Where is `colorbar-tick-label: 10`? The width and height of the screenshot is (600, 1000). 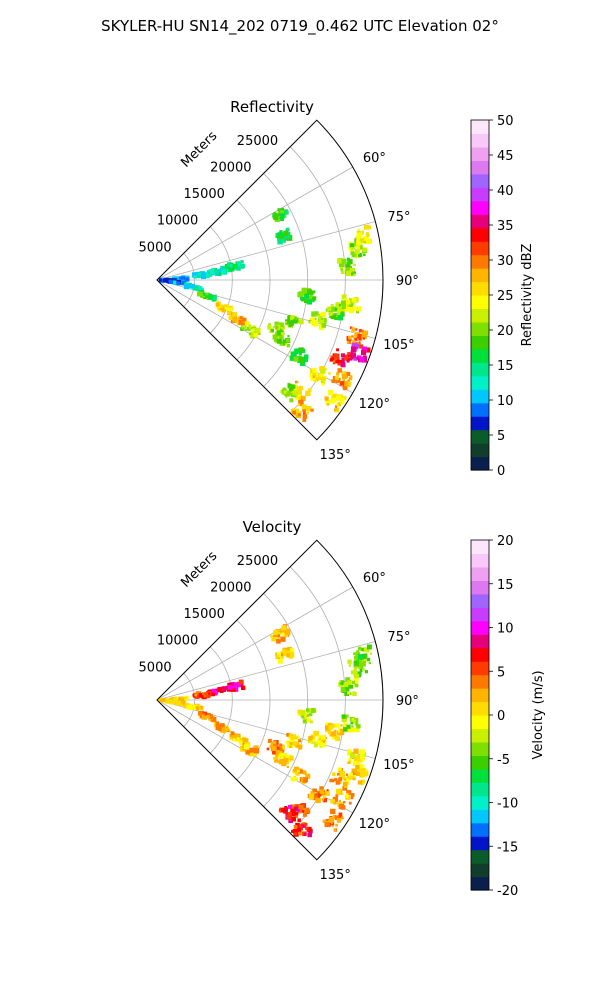 colorbar-tick-label: 10 is located at coordinates (505, 629).